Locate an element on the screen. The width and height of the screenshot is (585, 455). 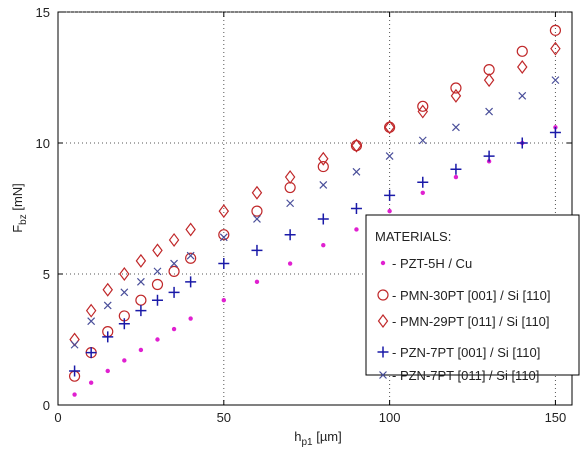
y-tick-label: 5 is located at coordinates (46, 274).